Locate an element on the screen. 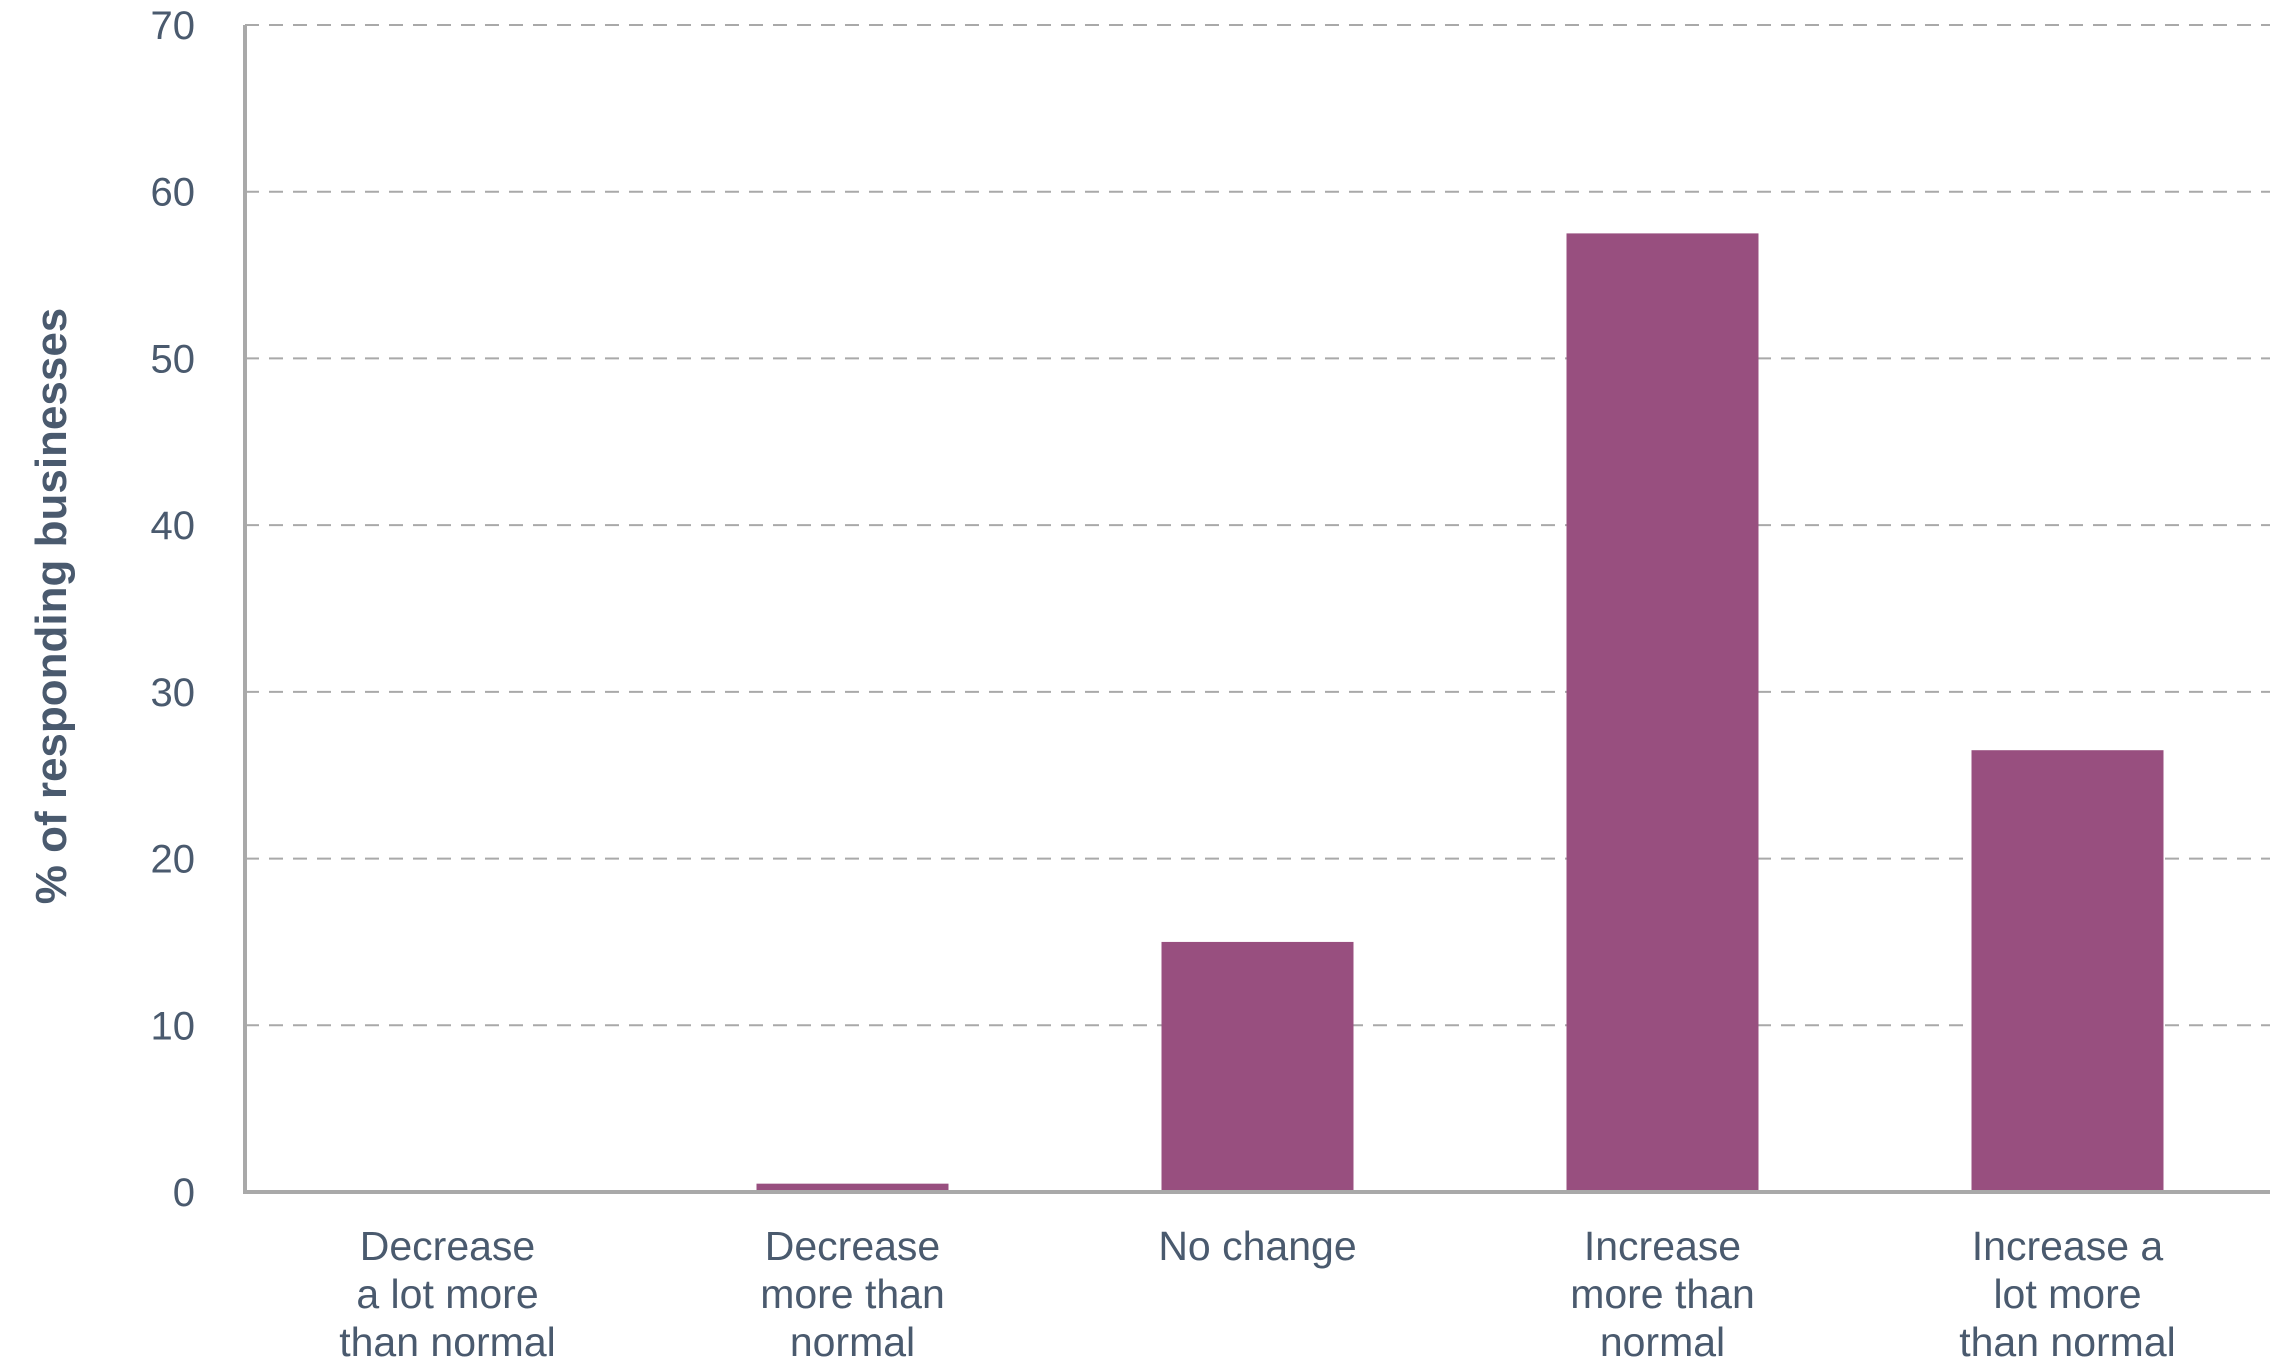 Image resolution: width=2284 pixels, height=1369 pixels. y-tick-label: 60 is located at coordinates (173, 193).